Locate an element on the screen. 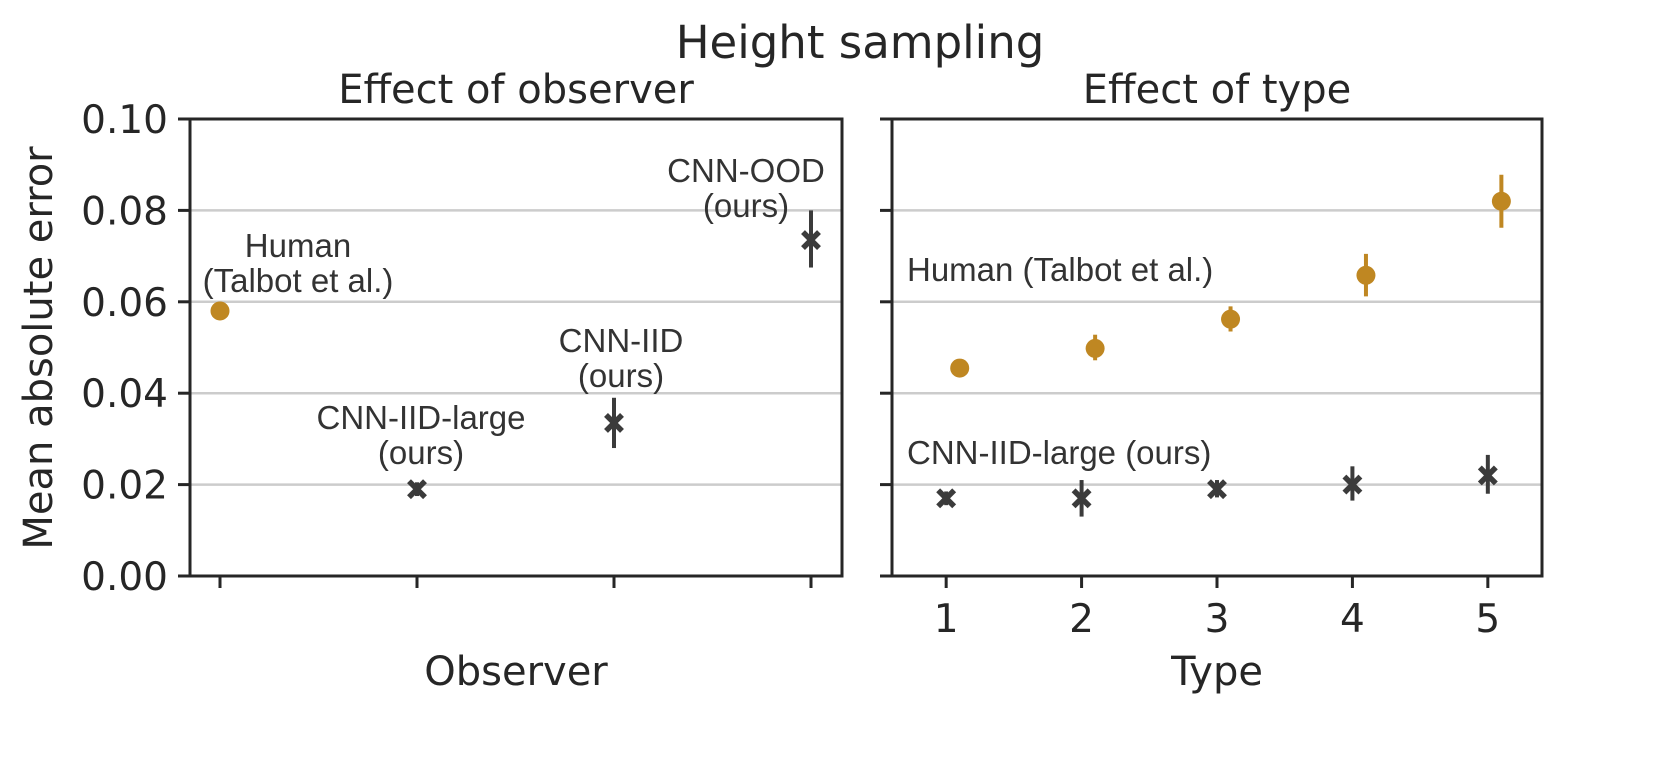 This screenshot has width=1661, height=760. y-axis-ticks: 0.00 0.02 0.04 0.06 0.08 0.10 is located at coordinates (135, 349).